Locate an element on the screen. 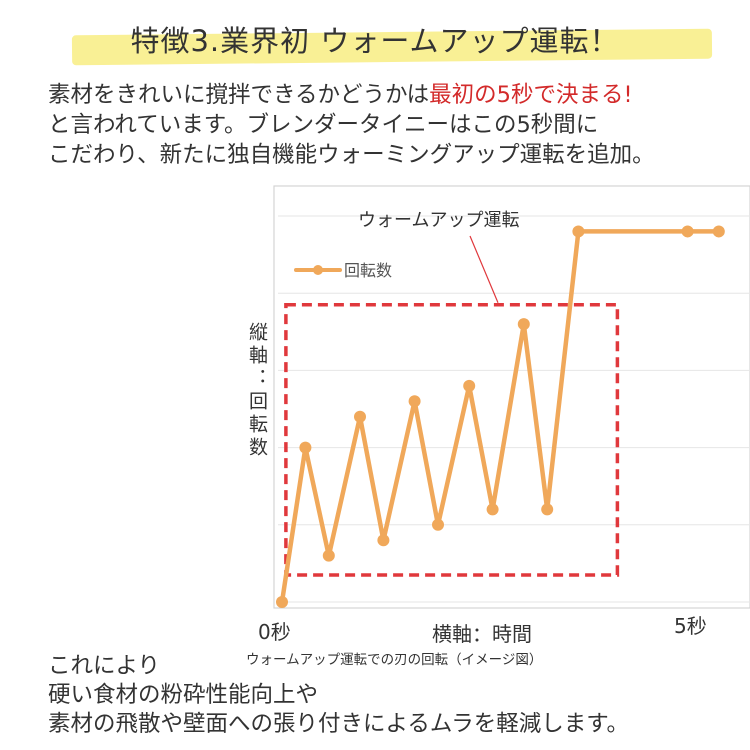  warmup-annotation: ウォームアップ運転 is located at coordinates (438, 220).